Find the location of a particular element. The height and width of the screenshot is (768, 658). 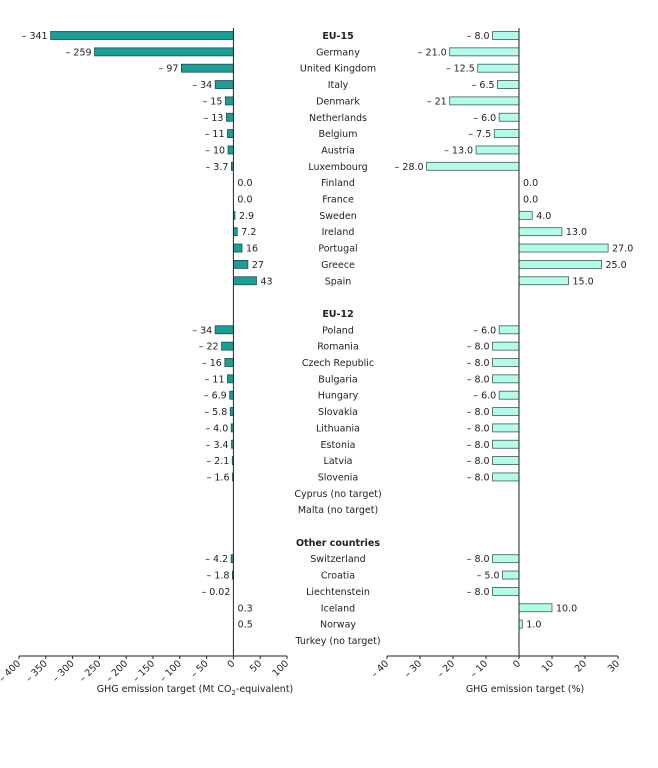

value-label-right-romania: – 8.0 is located at coordinates (478, 347).